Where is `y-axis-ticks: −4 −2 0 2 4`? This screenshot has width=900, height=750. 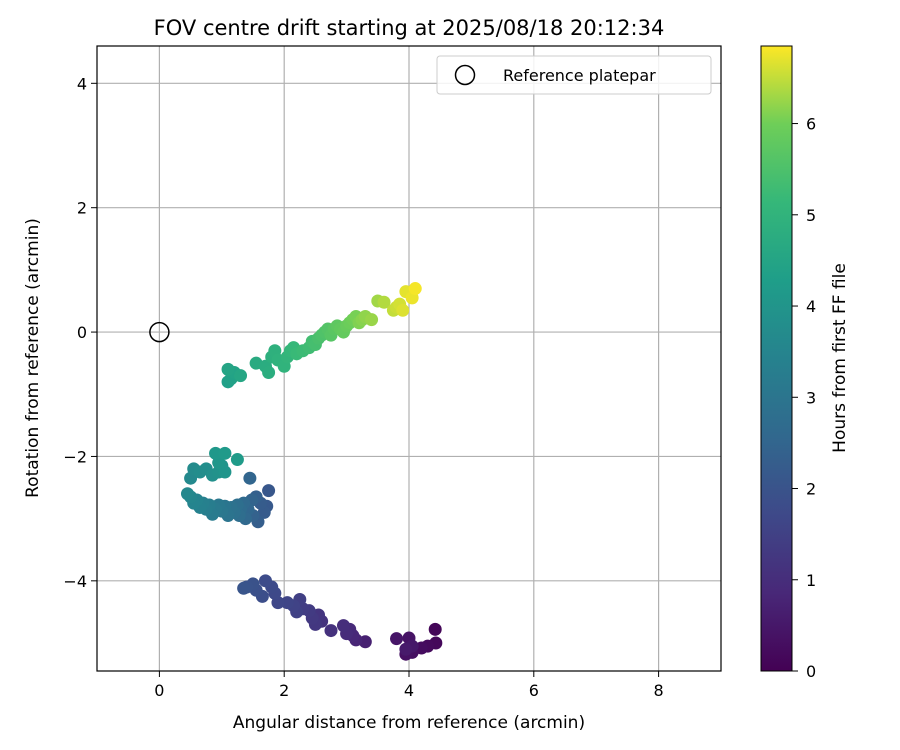
y-axis-ticks: −4 −2 0 2 4 is located at coordinates (80, 332).